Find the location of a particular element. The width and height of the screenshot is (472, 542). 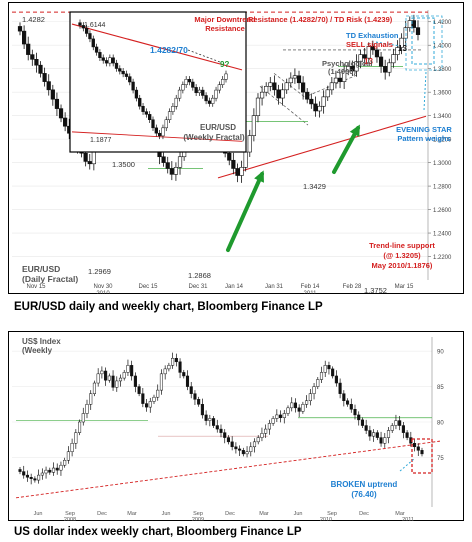

x-tick-label: Dec is located at coordinates (102, 514).